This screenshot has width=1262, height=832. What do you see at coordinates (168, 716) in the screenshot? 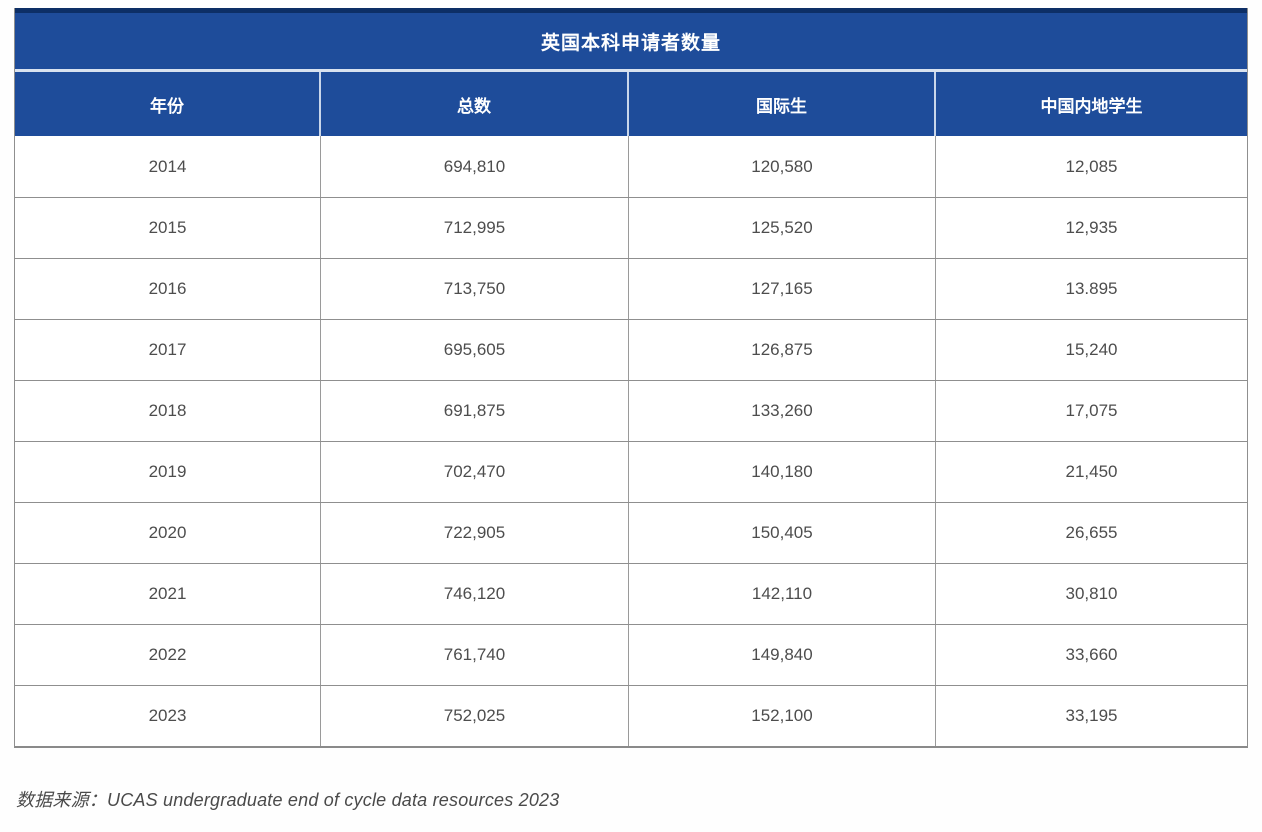
I see `table-cell: 2023` at bounding box center [168, 716].